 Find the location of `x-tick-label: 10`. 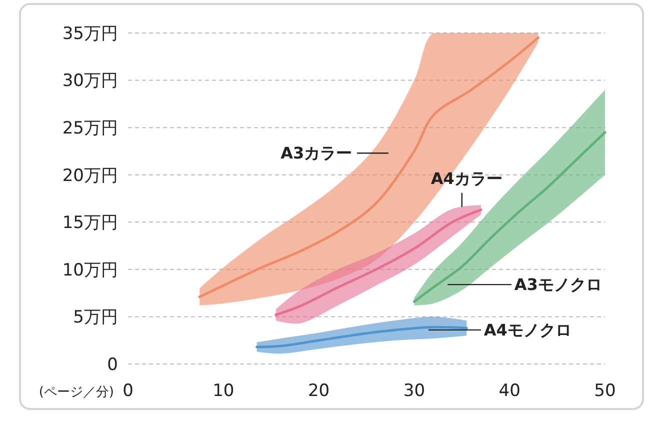

x-tick-label: 10 is located at coordinates (223, 391).